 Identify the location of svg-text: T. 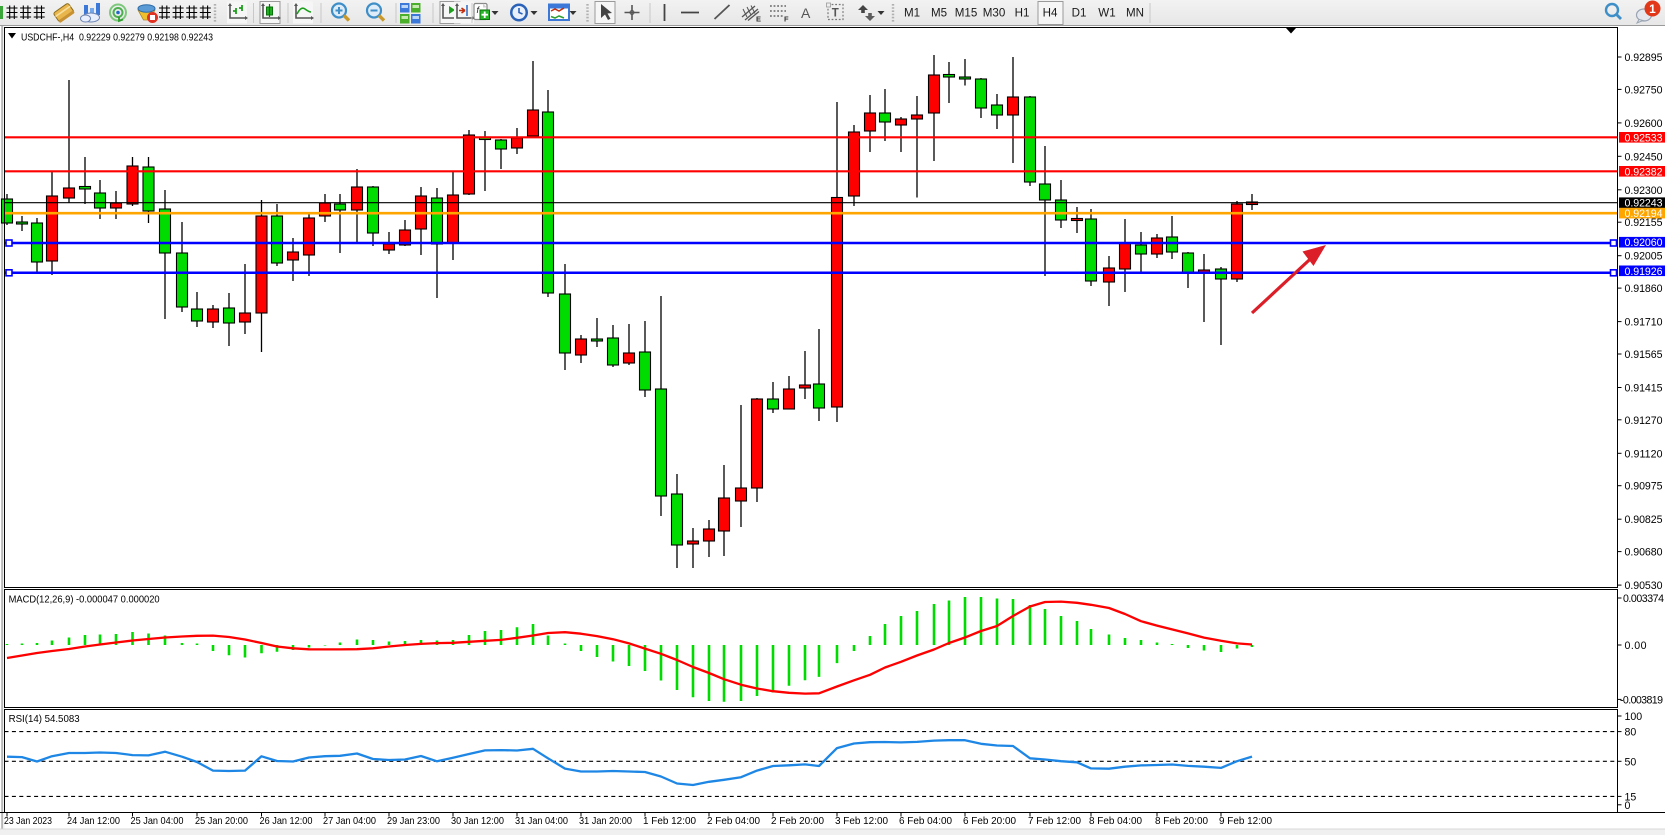
(835, 14).